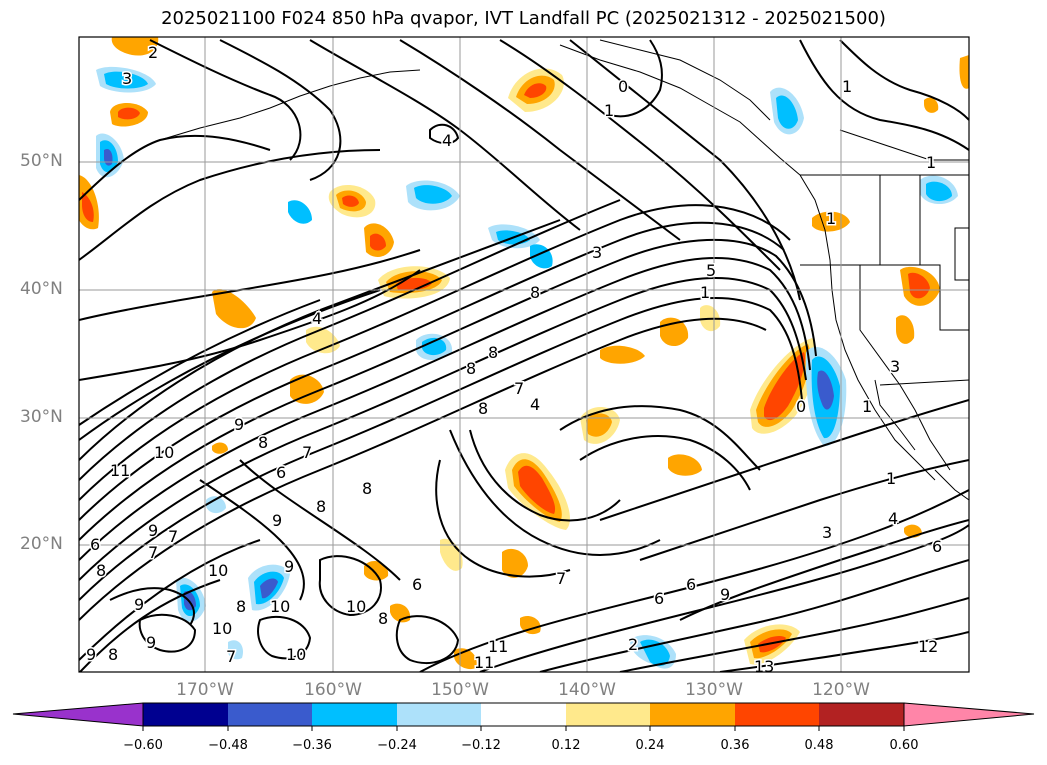 The height and width of the screenshot is (765, 1047). I want to click on coastline-alaska-south, so click(680, 110).